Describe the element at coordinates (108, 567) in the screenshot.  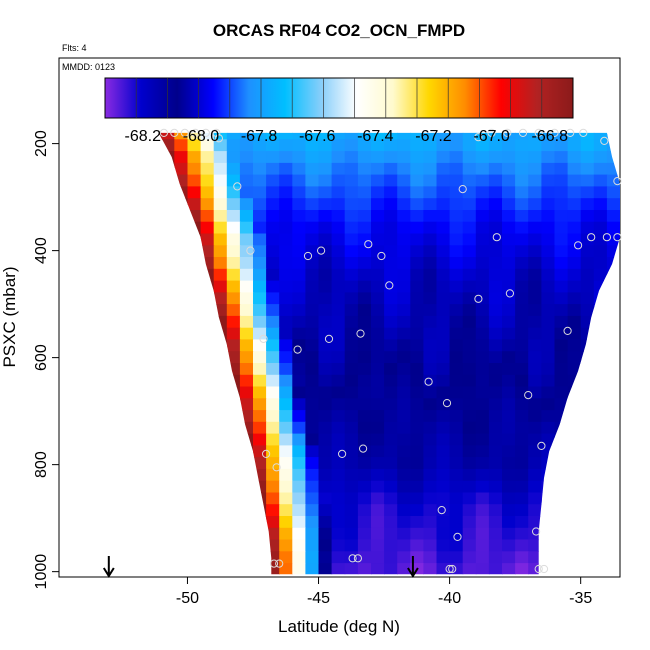
I see `flight-marker-arrow` at that location.